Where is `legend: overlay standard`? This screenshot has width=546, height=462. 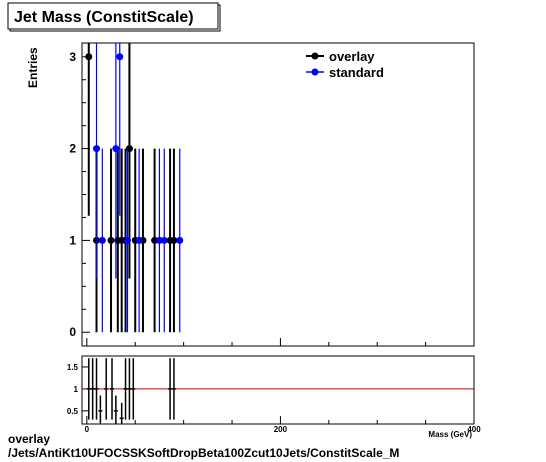 legend: overlay standard is located at coordinates (345, 64).